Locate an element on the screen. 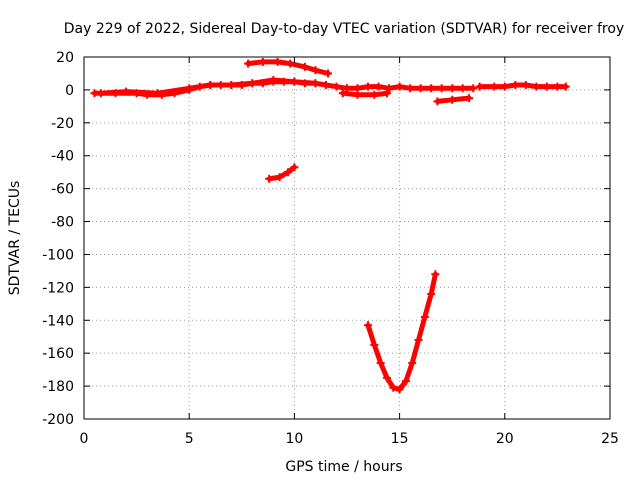 Image resolution: width=640 pixels, height=480 pixels. y-tick-label: -160 is located at coordinates (58, 354).